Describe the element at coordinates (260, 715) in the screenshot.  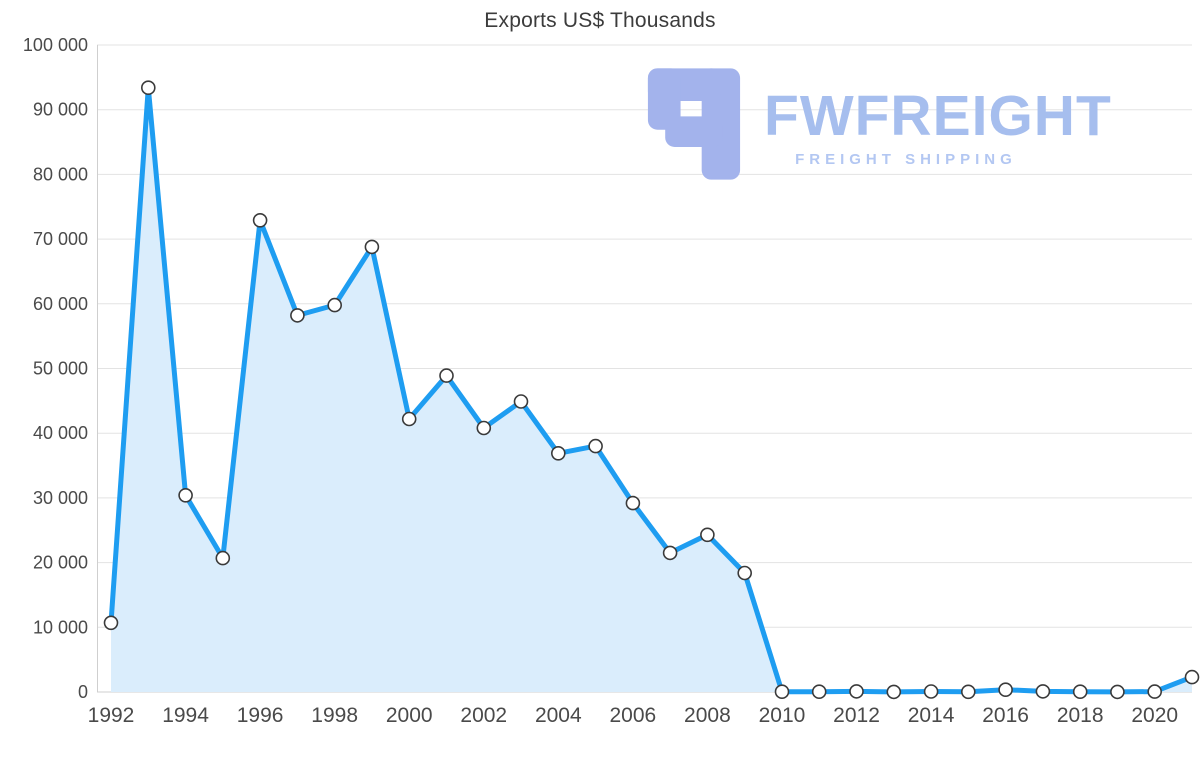
I see `x-tick-label: 1996` at that location.